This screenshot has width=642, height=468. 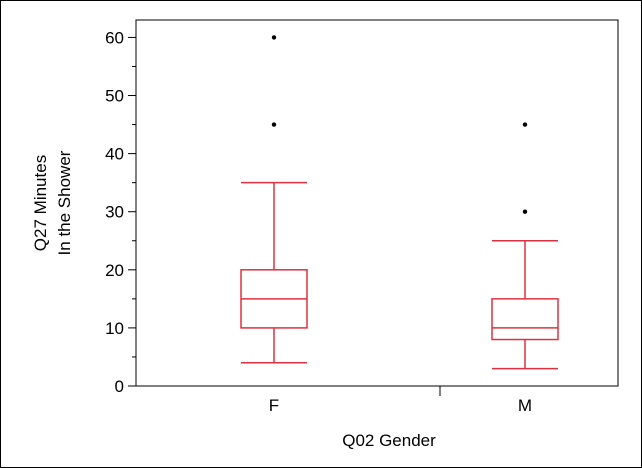 What do you see at coordinates (525, 405) in the screenshot?
I see `x-tick-label-M: M` at bounding box center [525, 405].